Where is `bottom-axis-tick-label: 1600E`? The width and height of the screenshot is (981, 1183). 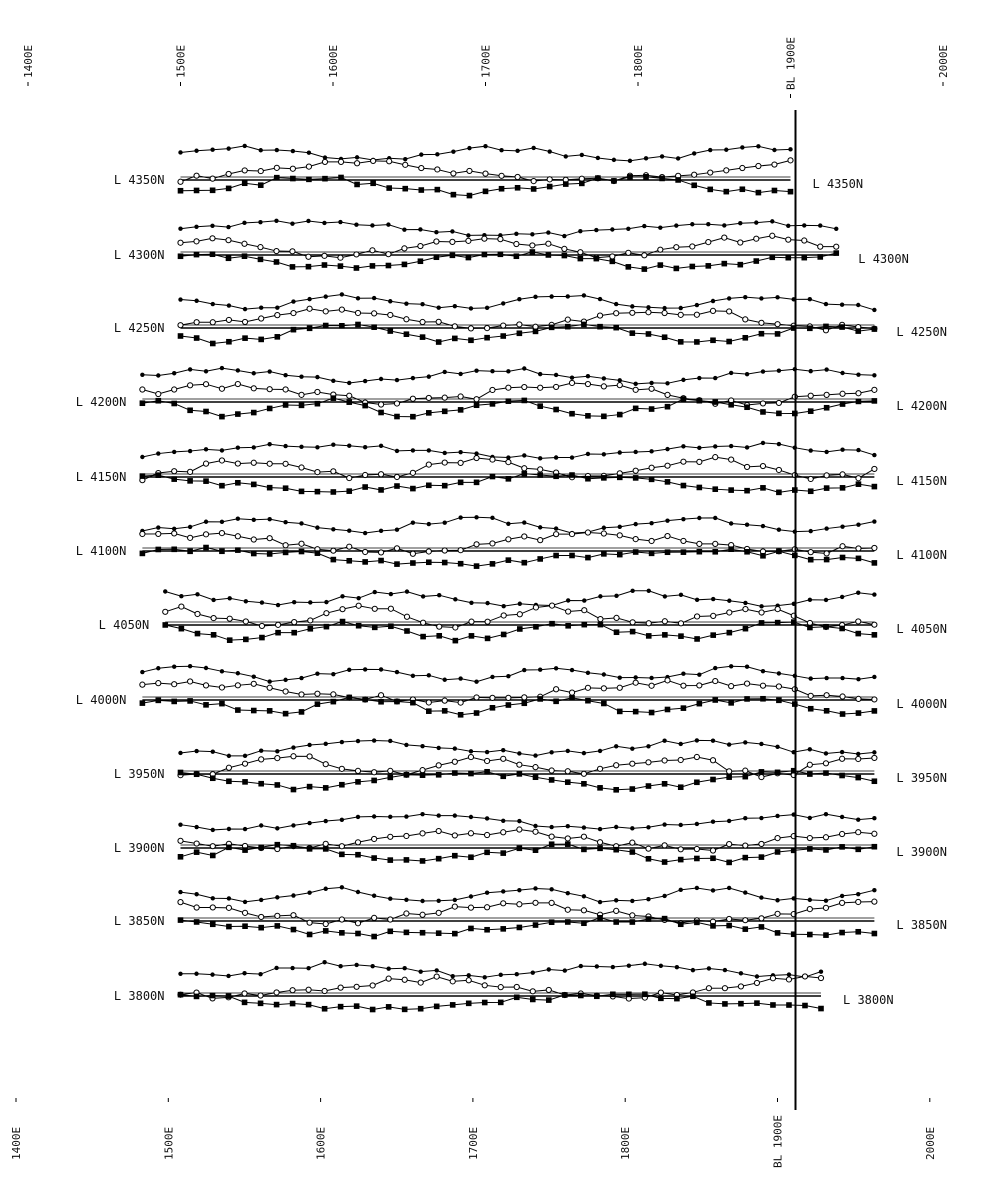 bottom-axis-tick-label: 1600E is located at coordinates (321, 1143).